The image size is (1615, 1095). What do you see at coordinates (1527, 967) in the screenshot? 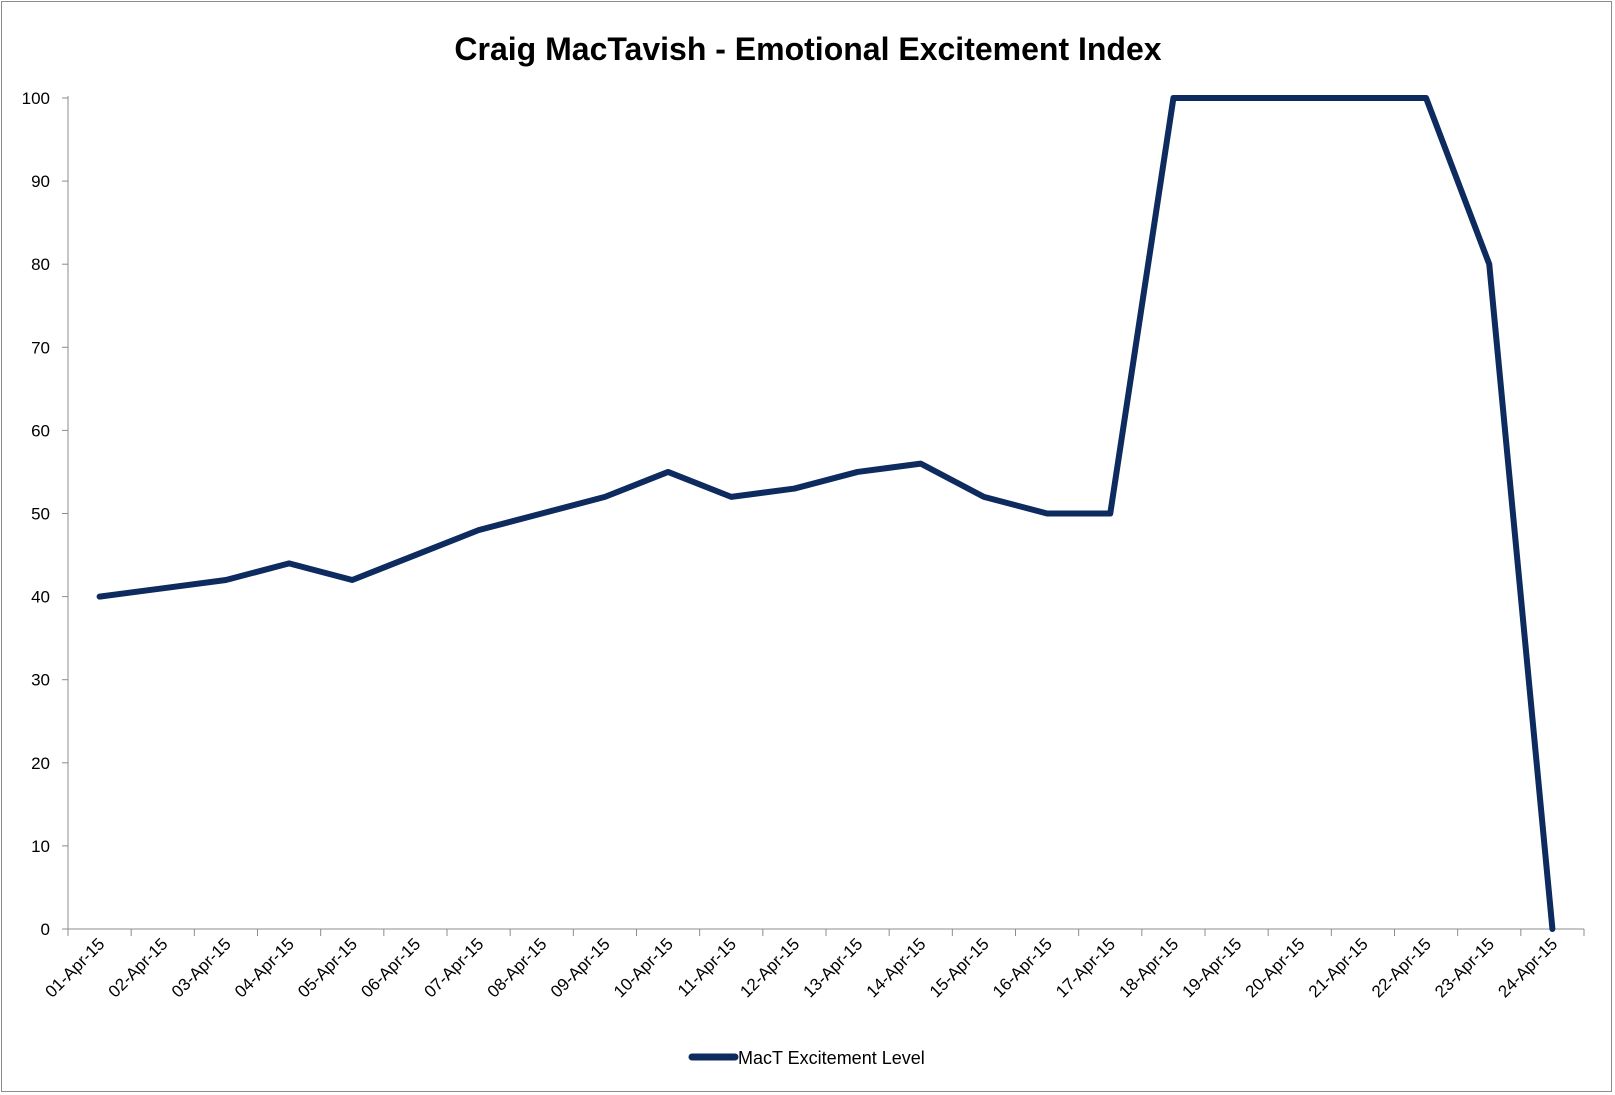
I see `x-tick-label: 24-Apr-15` at bounding box center [1527, 967].